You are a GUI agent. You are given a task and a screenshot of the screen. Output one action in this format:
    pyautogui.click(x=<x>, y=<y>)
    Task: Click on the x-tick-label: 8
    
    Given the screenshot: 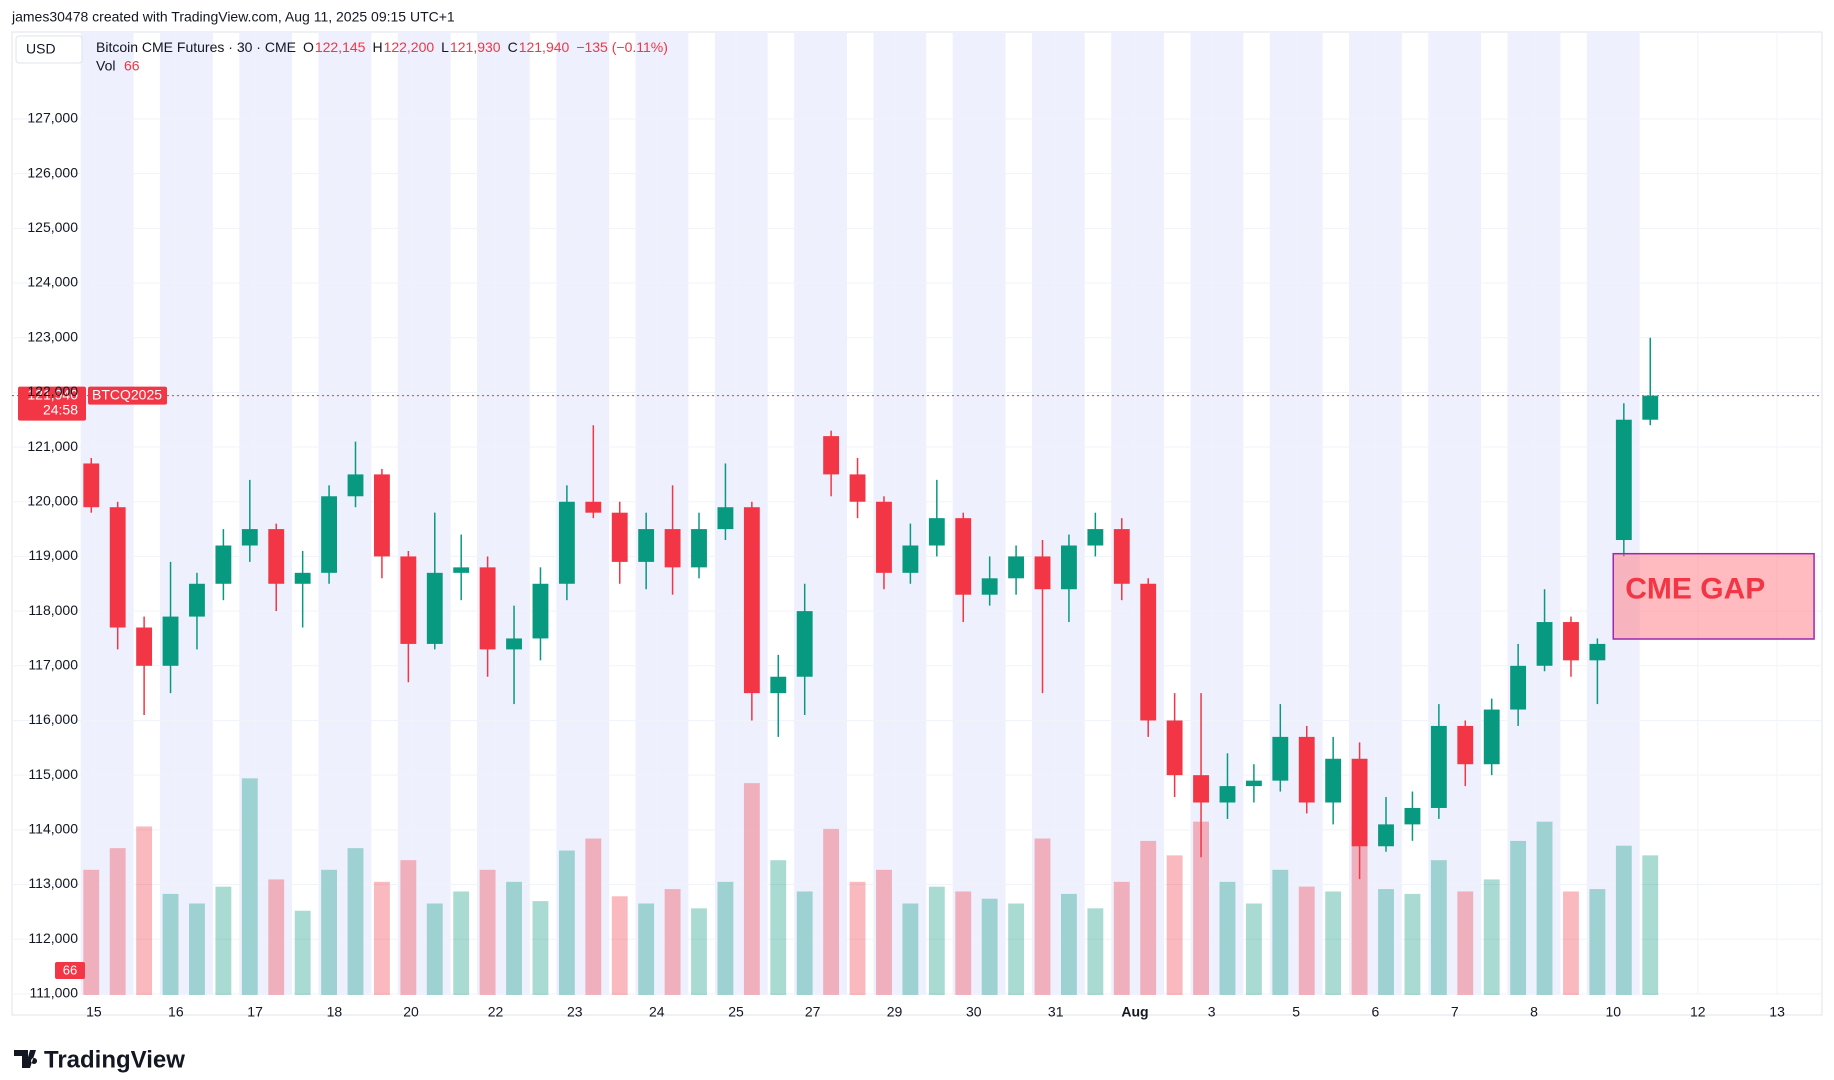 What is the action you would take?
    pyautogui.click(x=1534, y=1012)
    